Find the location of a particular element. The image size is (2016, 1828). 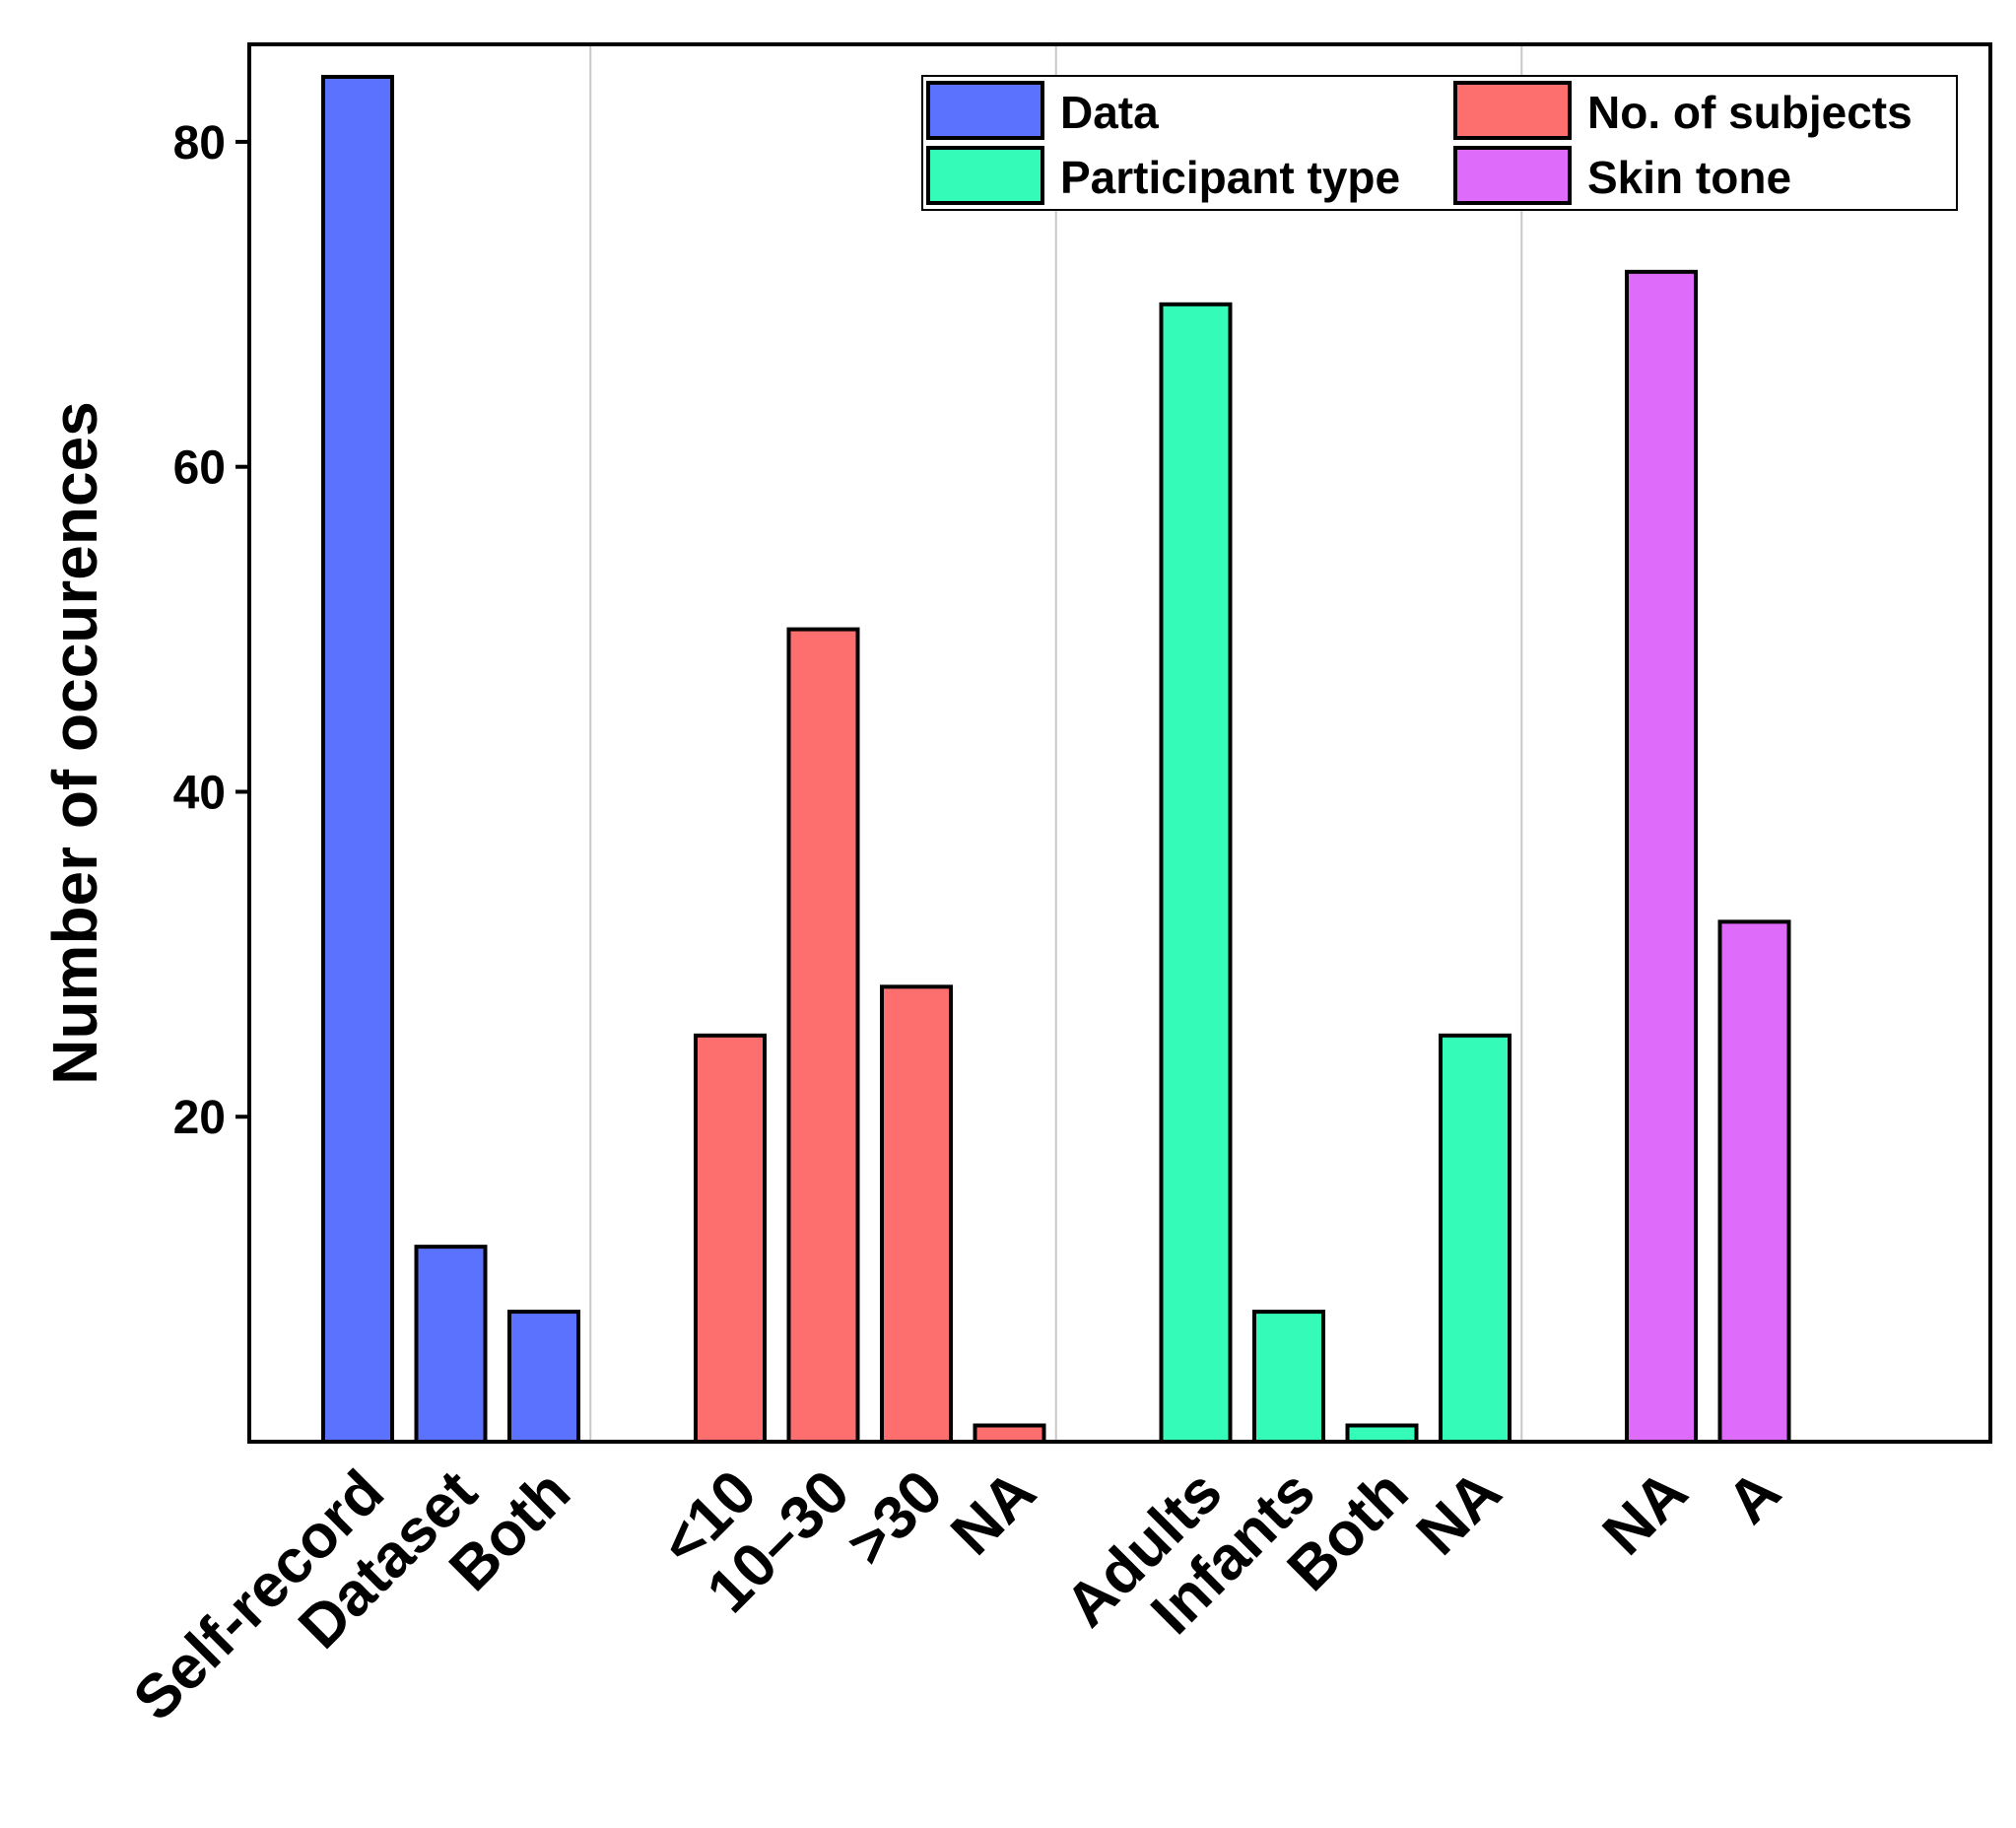

legend-swatch-no-of-subjects is located at coordinates (1512, 110).